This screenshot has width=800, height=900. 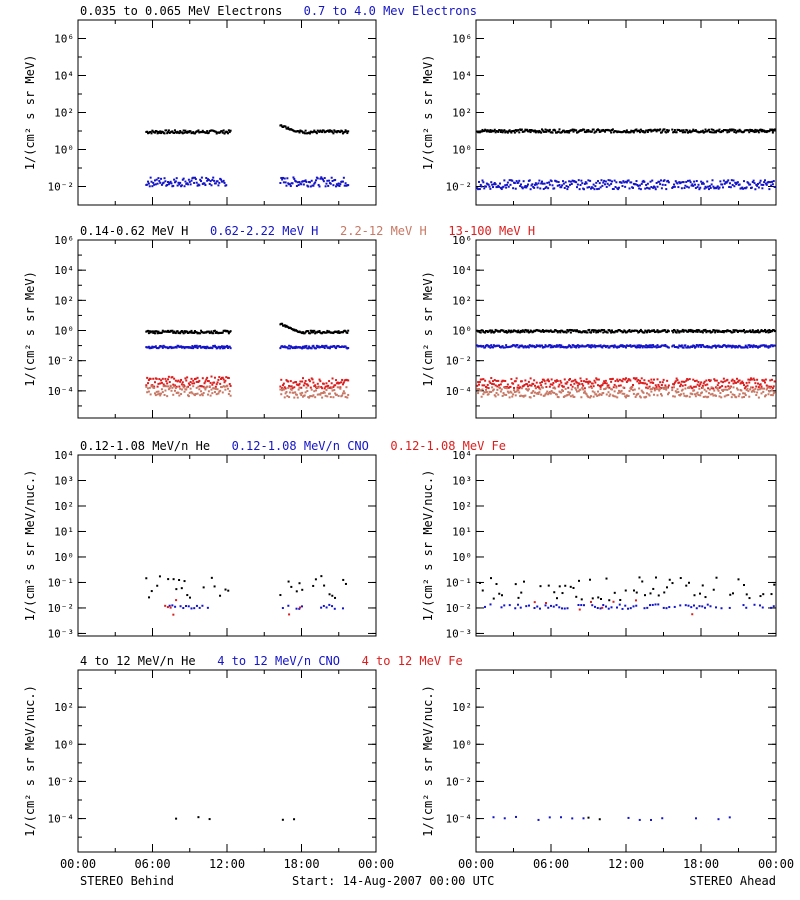 What do you see at coordinates (64, 331) in the screenshot?
I see `y-tick-label-protons-0-2: 10⁰` at bounding box center [64, 331].